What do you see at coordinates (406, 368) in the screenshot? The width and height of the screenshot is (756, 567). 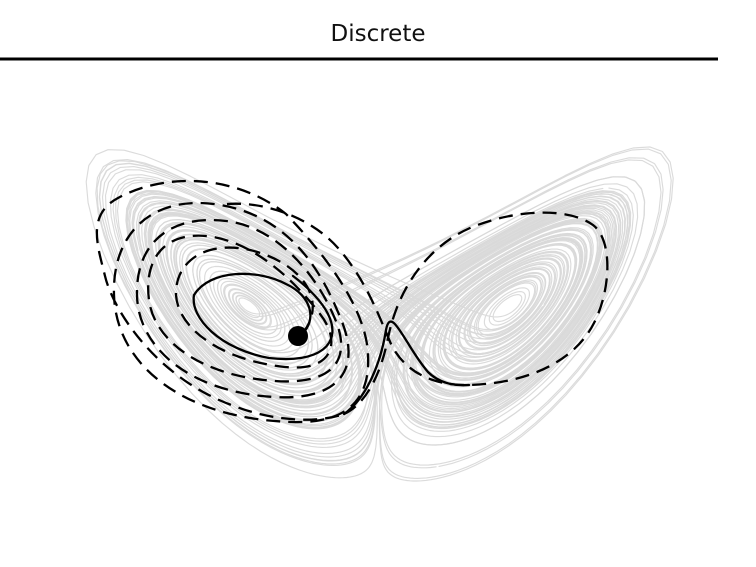 I see `trajectory-crossing-solid-path` at bounding box center [406, 368].